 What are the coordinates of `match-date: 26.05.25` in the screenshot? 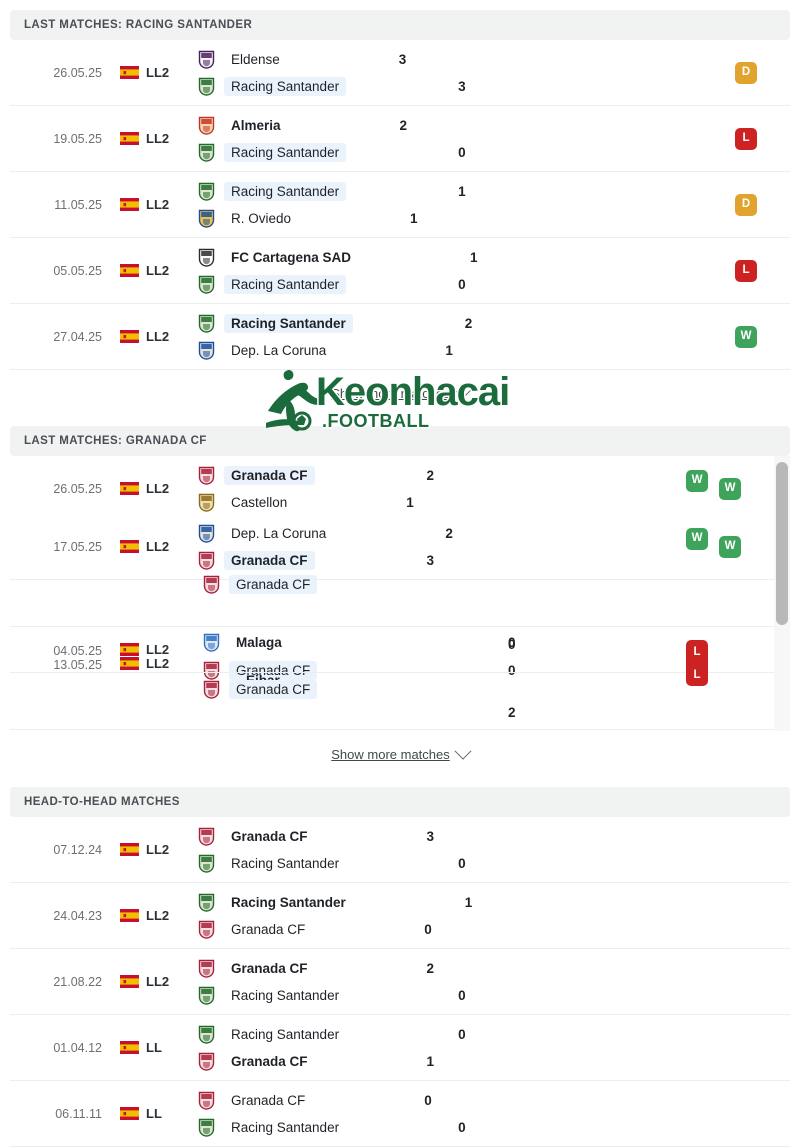 It's located at (77, 72).